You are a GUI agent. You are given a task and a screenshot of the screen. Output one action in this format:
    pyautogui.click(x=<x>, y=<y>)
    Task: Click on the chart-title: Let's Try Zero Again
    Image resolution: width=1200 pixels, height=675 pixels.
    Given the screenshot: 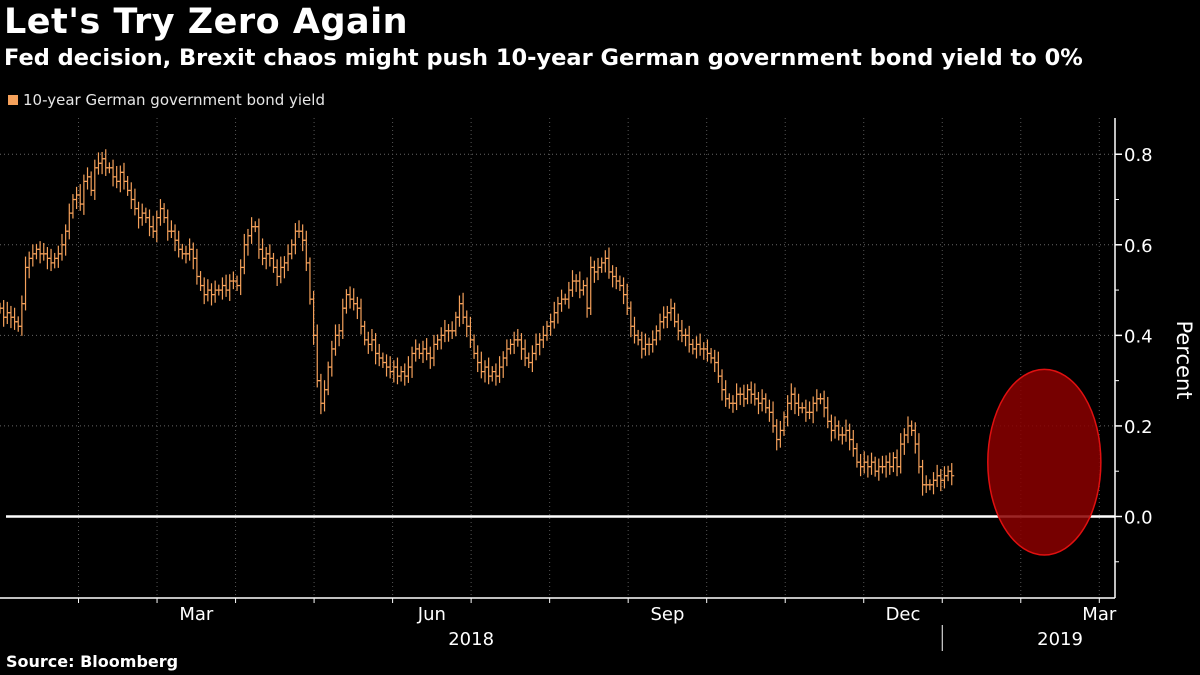 What is the action you would take?
    pyautogui.click(x=206, y=22)
    